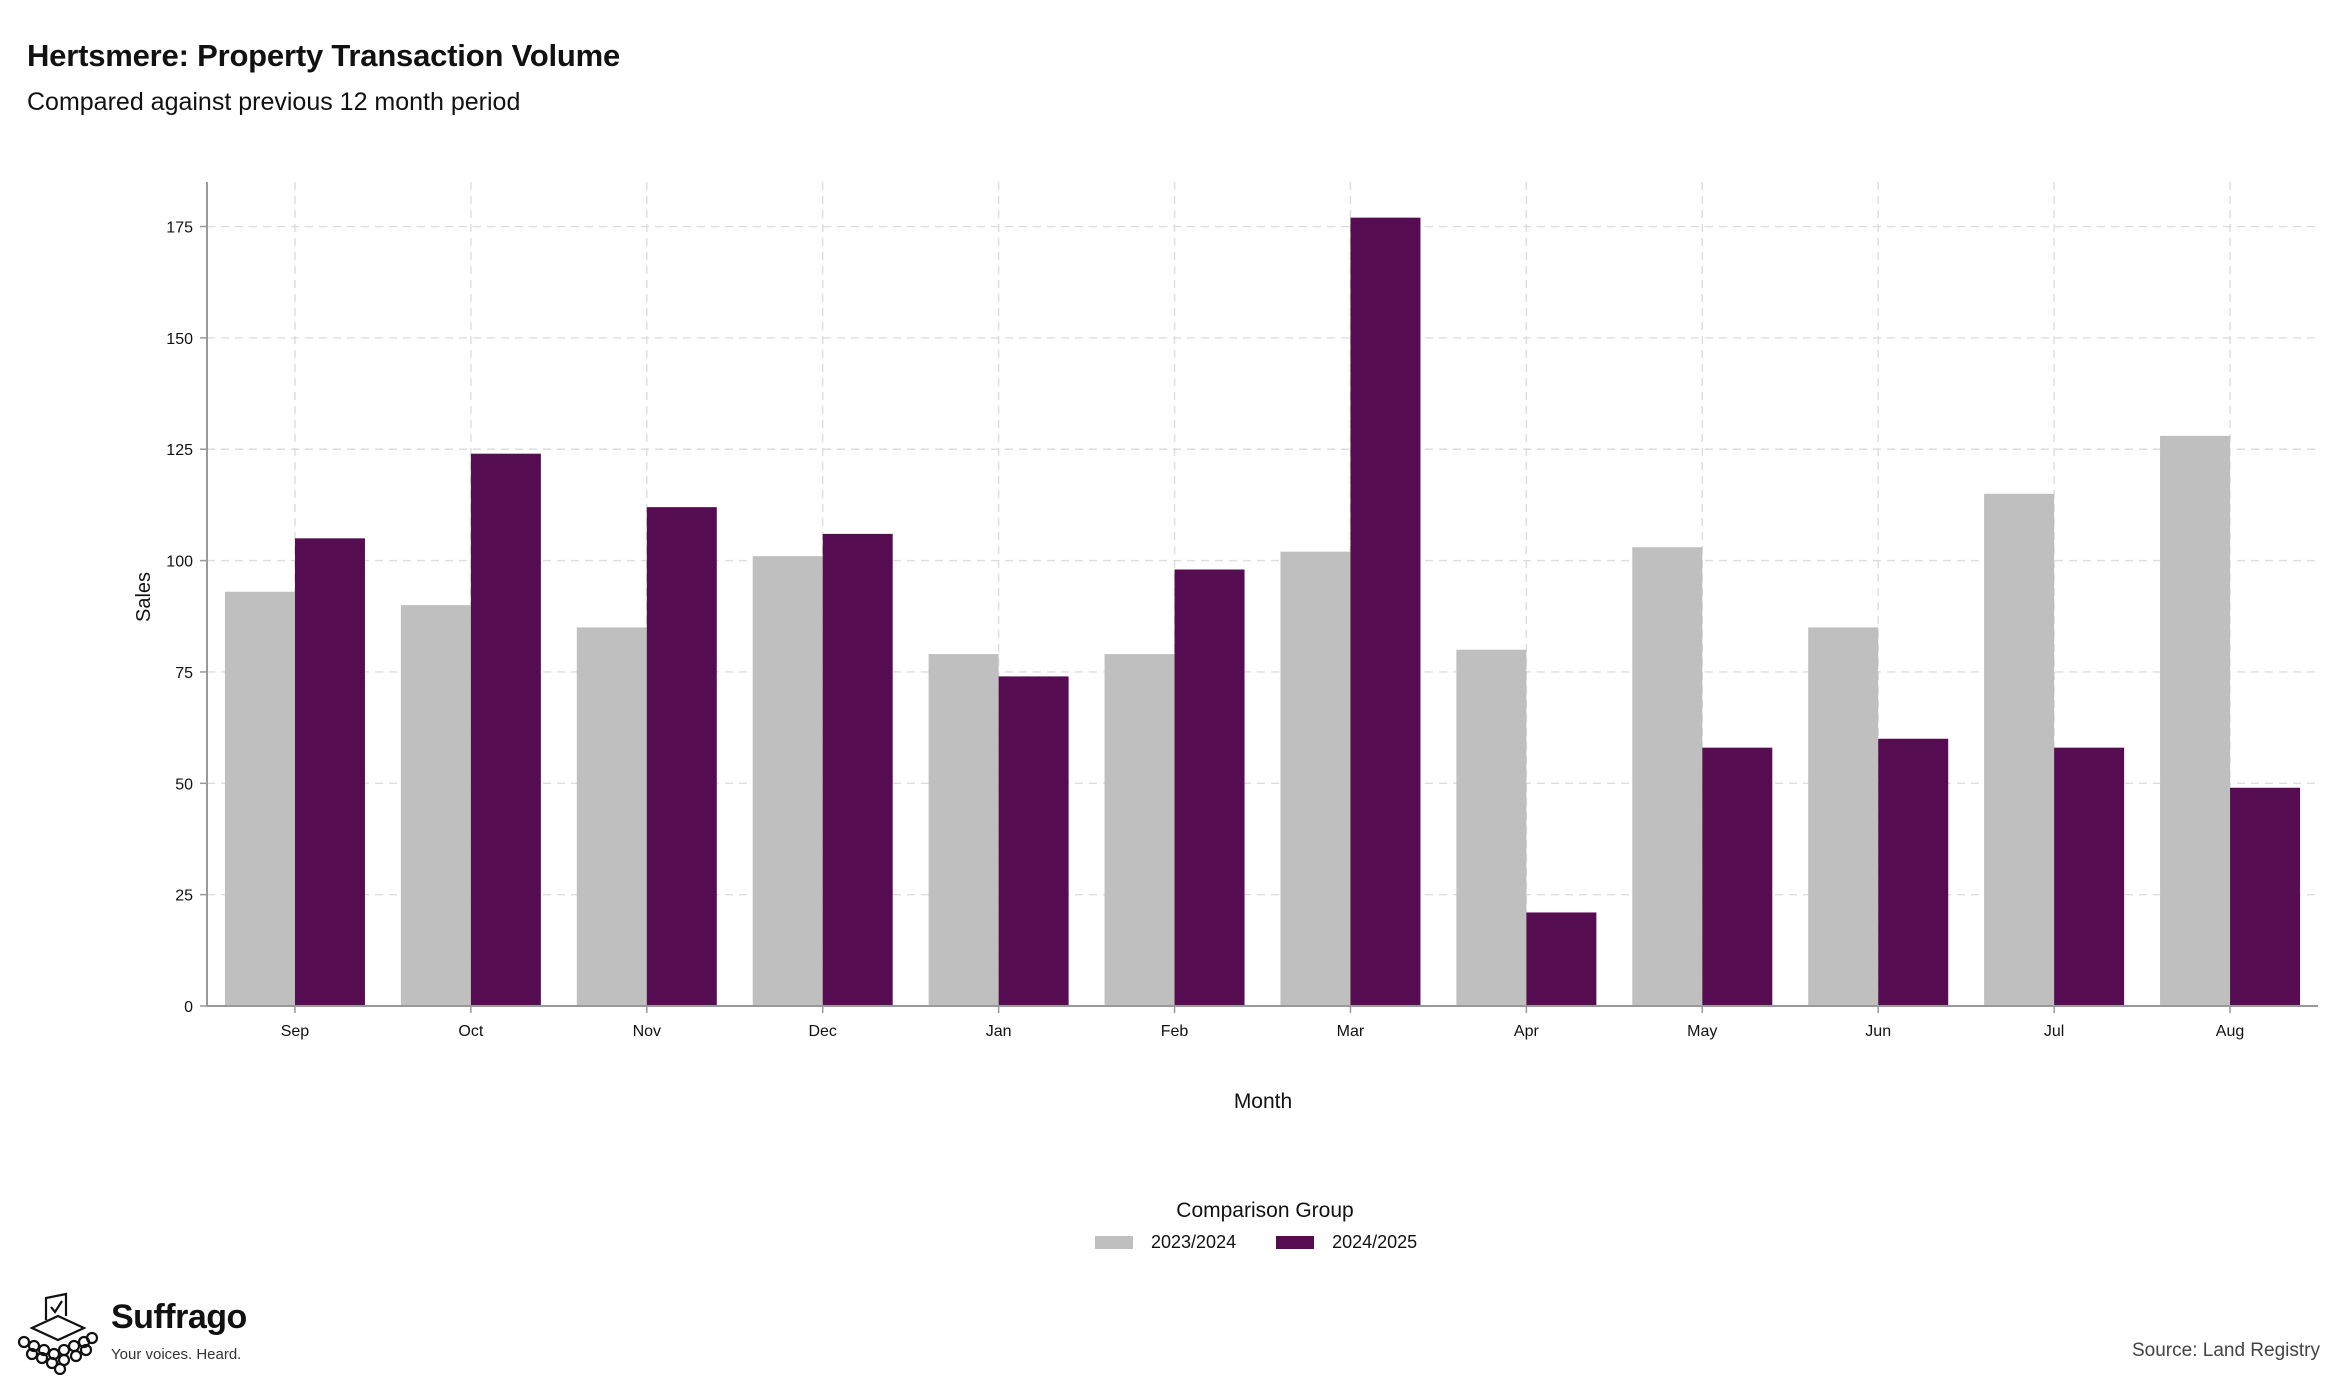 This screenshot has height=1388, width=2334. I want to click on y-tick-label: 0, so click(188, 1007).